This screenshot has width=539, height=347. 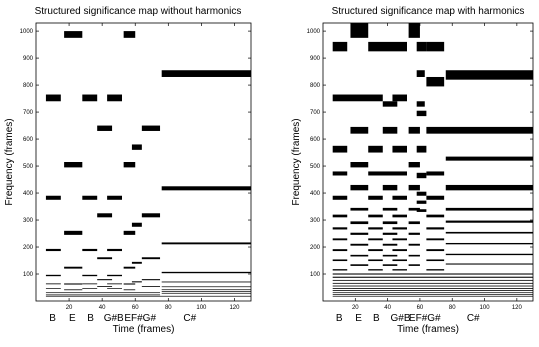 What do you see at coordinates (72, 318) in the screenshot?
I see `note-label: E` at bounding box center [72, 318].